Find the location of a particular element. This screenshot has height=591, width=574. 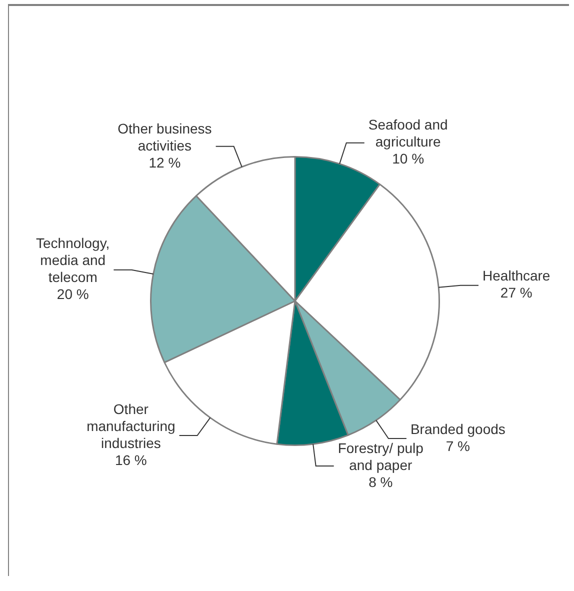

data-label: 16 % is located at coordinates (130, 460).